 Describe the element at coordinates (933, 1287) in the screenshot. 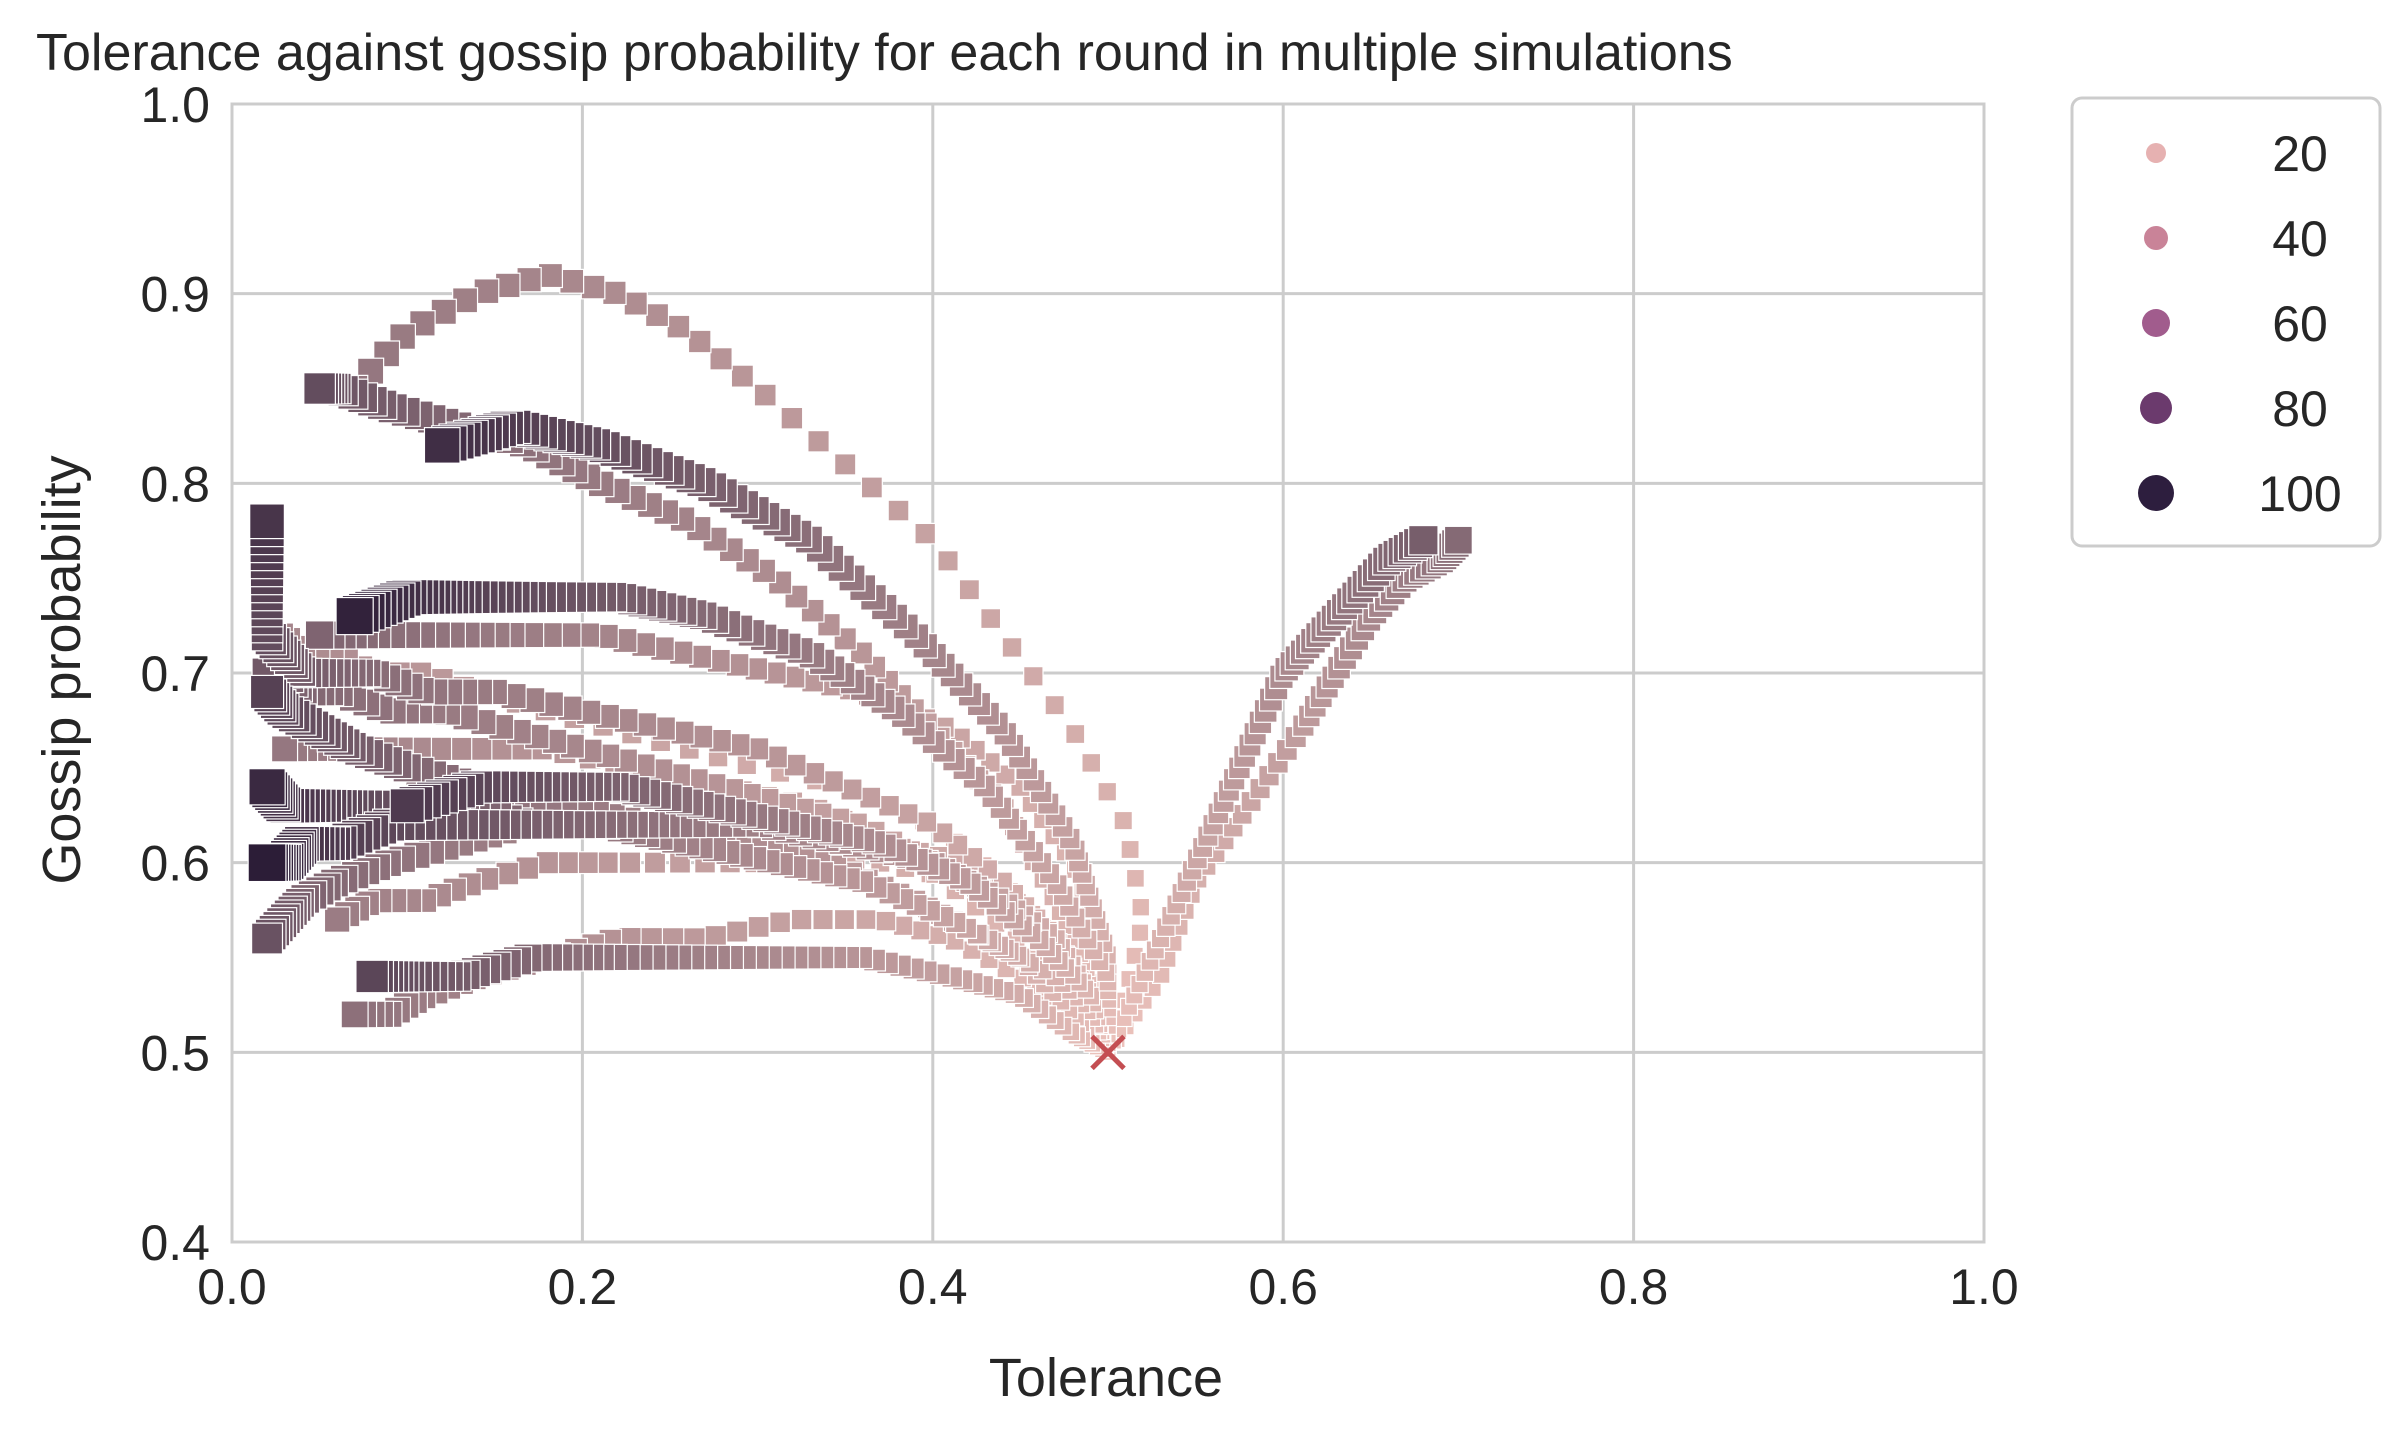

I see `x-tick-label: 0.4` at that location.